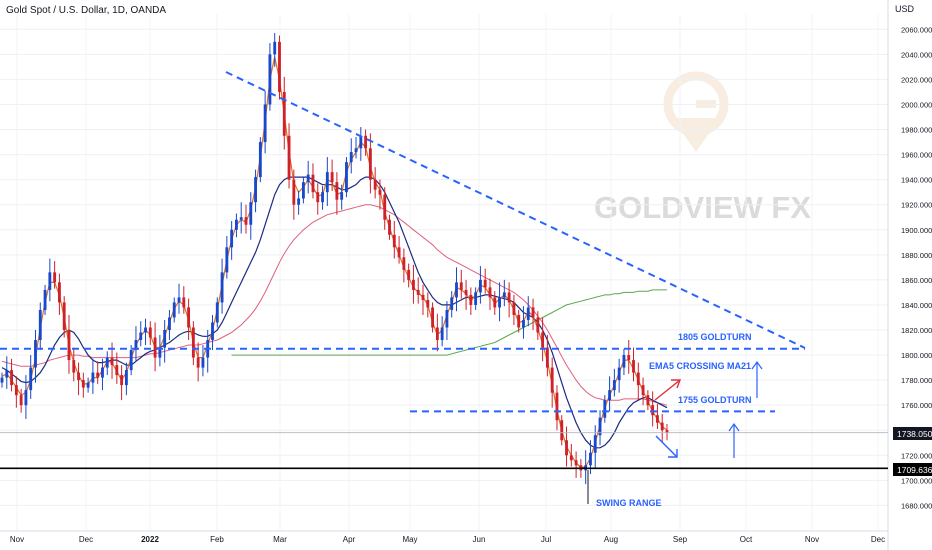 The height and width of the screenshot is (550, 932). Describe the element at coordinates (715, 400) in the screenshot. I see `level-label-1755: 1755 GOLDTURN` at that location.